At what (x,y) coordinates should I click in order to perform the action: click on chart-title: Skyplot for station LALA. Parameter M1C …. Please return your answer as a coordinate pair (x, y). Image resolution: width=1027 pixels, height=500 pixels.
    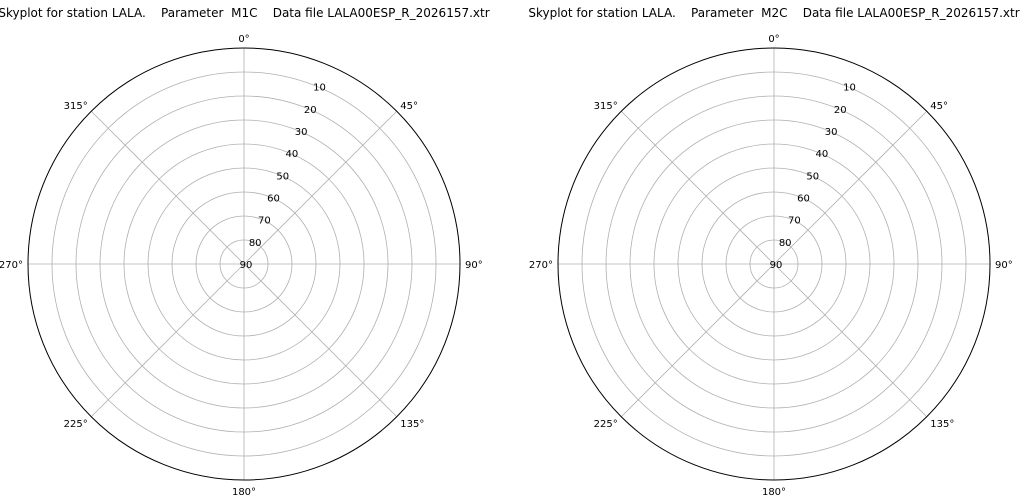
    Looking at the image, I should click on (245, 13).